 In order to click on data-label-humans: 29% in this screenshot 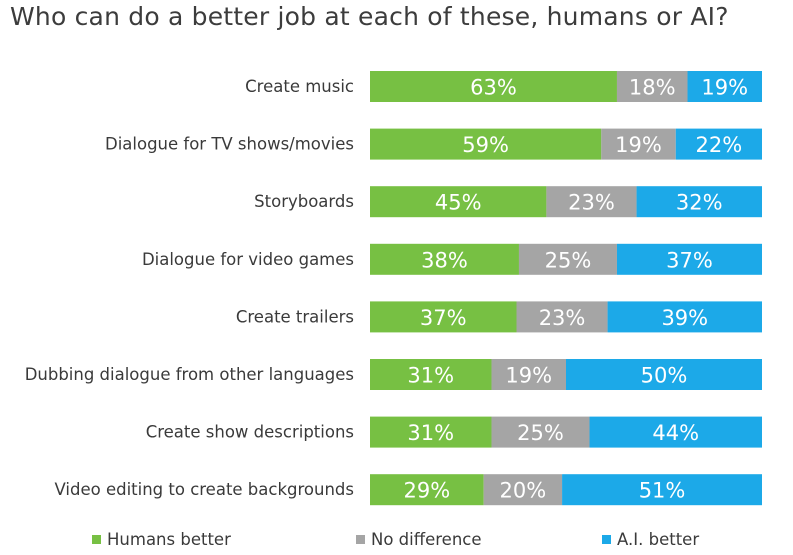, I will do `click(426, 491)`.